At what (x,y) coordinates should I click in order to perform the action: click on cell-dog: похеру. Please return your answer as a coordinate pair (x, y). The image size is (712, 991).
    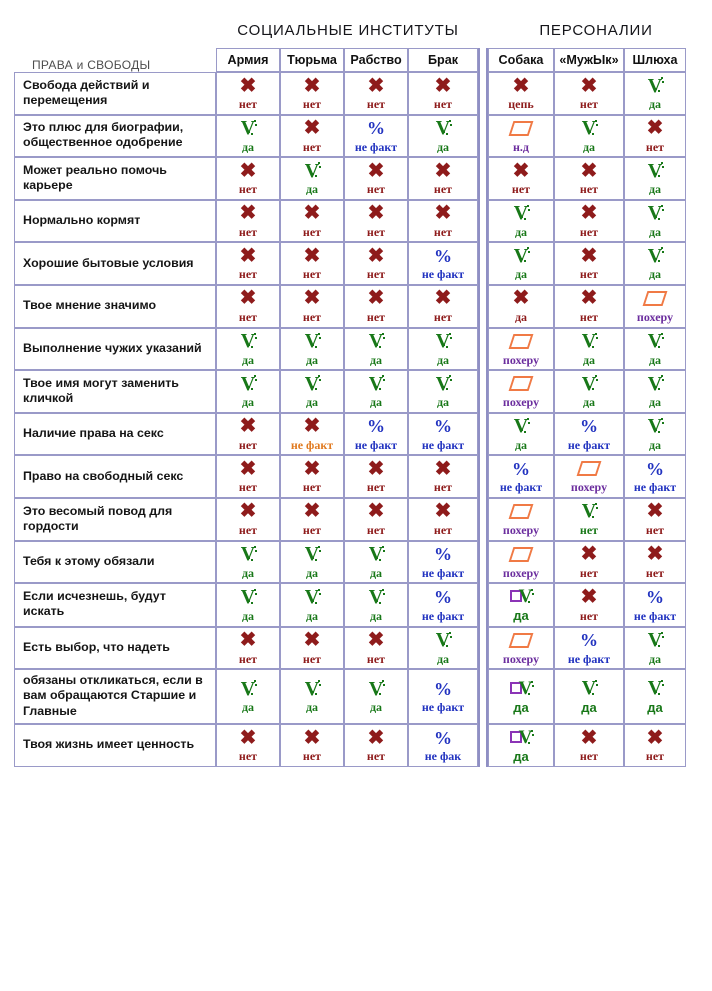
    Looking at the image, I should click on (521, 562).